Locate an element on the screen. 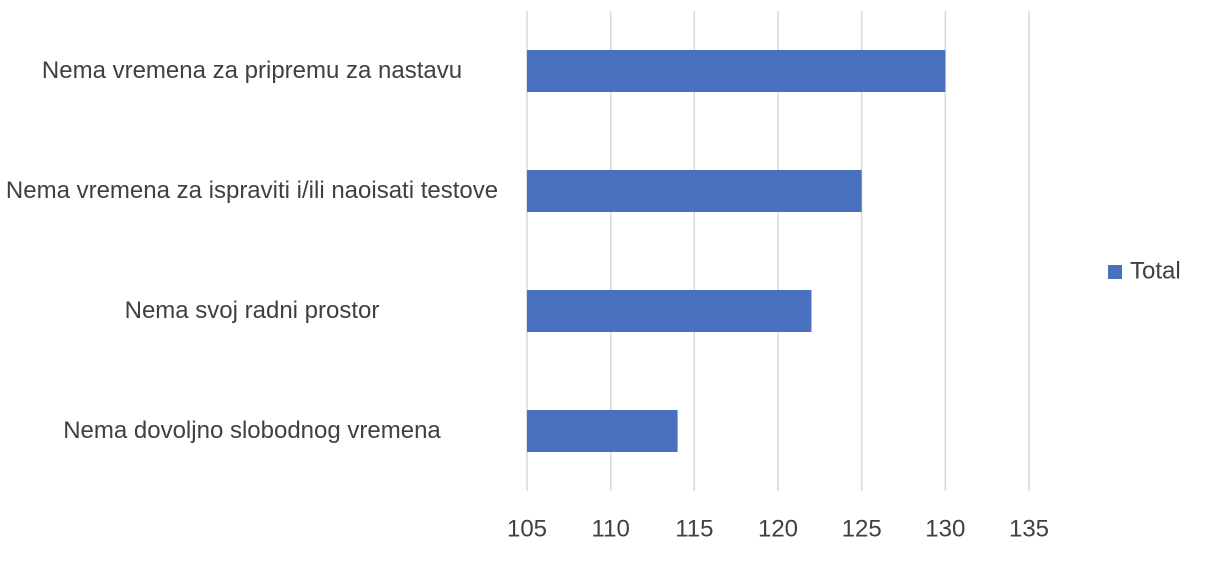 The height and width of the screenshot is (562, 1225). x-tick-label: 130 is located at coordinates (945, 528).